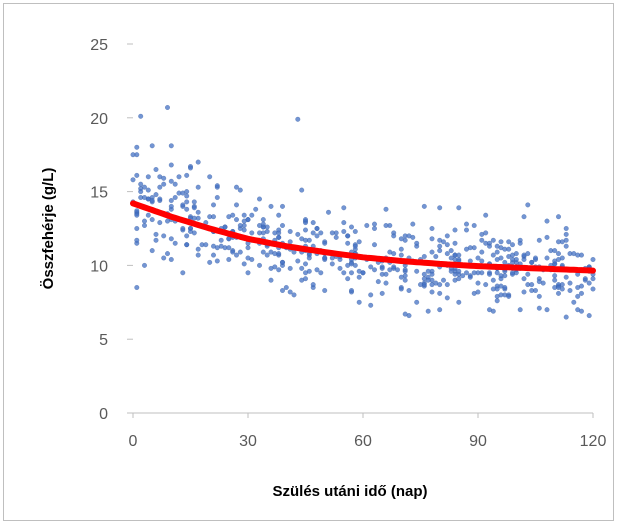 The width and height of the screenshot is (617, 524). Describe the element at coordinates (133, 441) in the screenshot. I see `x-tick-label: 0` at that location.